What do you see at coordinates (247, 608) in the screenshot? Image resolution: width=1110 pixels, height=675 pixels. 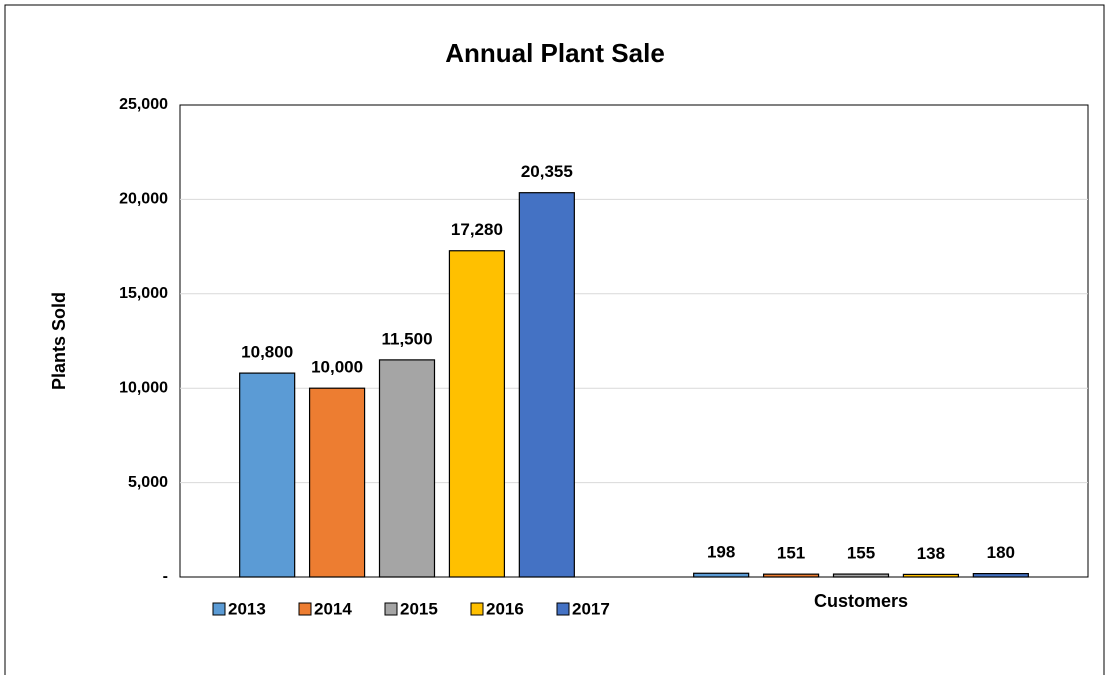 I see `legend-label: 2013` at bounding box center [247, 608].